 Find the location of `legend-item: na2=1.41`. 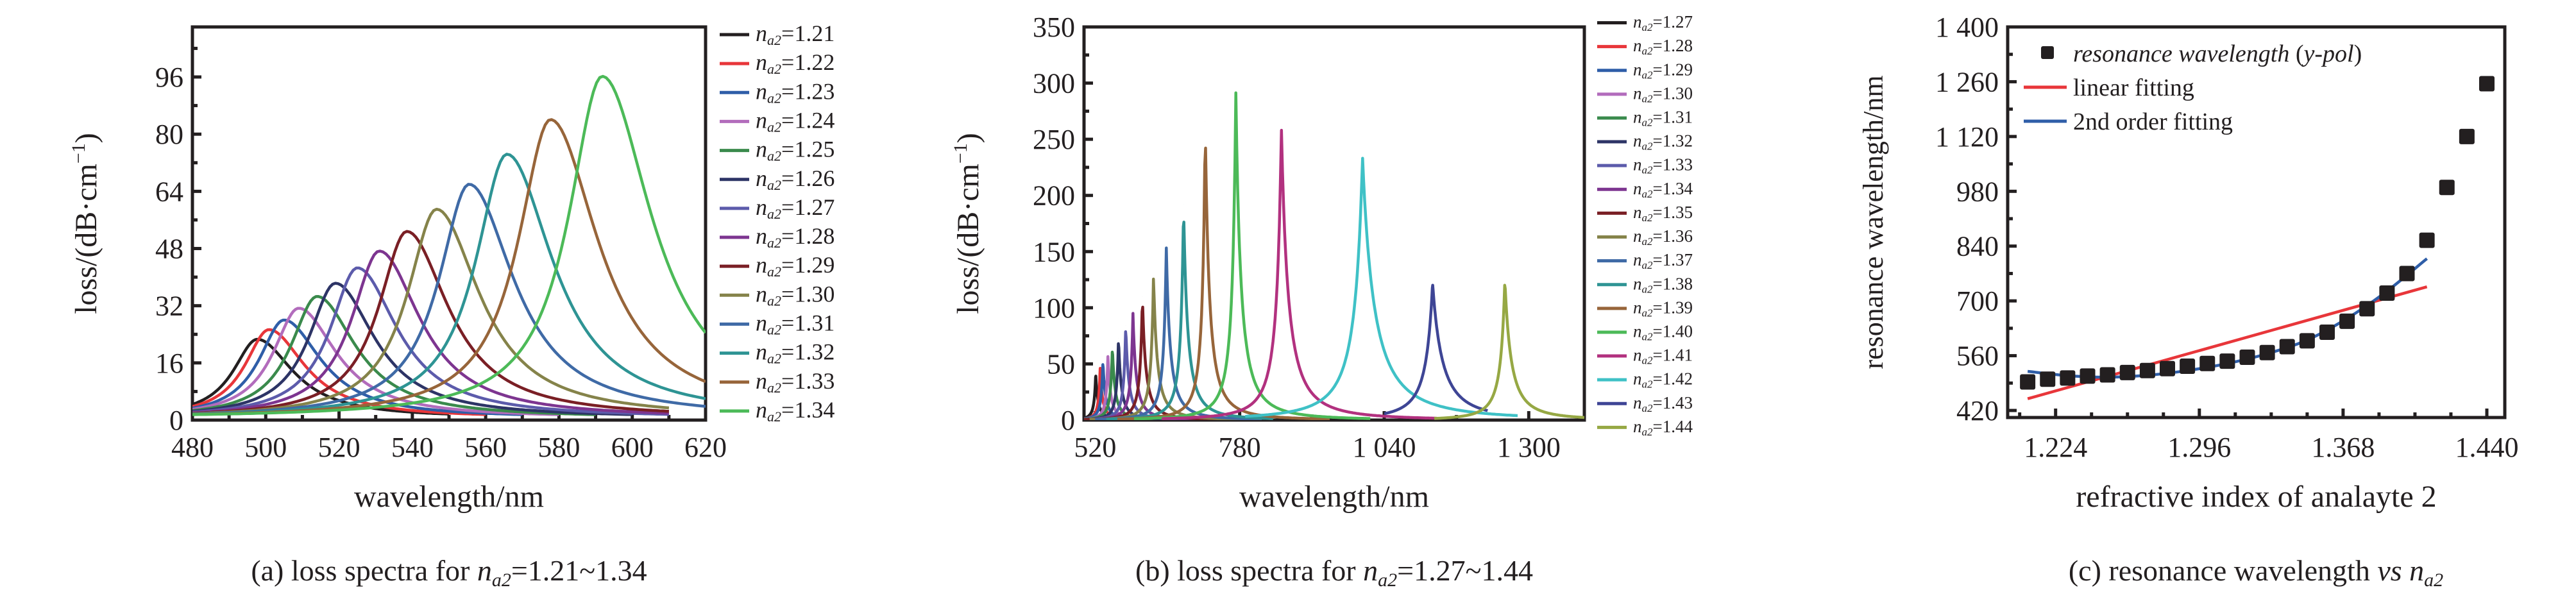

legend-item: na2=1.41 is located at coordinates (1645, 357).